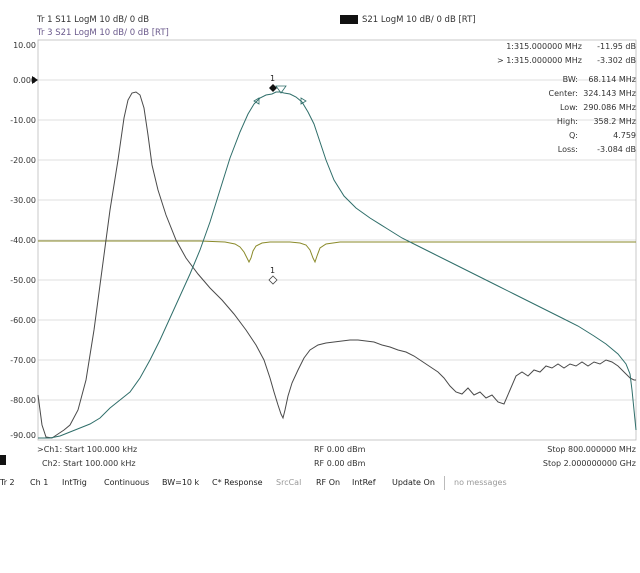 This screenshot has width=640, height=573. What do you see at coordinates (340, 463) in the screenshot?
I see `ch2-rf-power: RF 0.00 dBm` at bounding box center [340, 463].